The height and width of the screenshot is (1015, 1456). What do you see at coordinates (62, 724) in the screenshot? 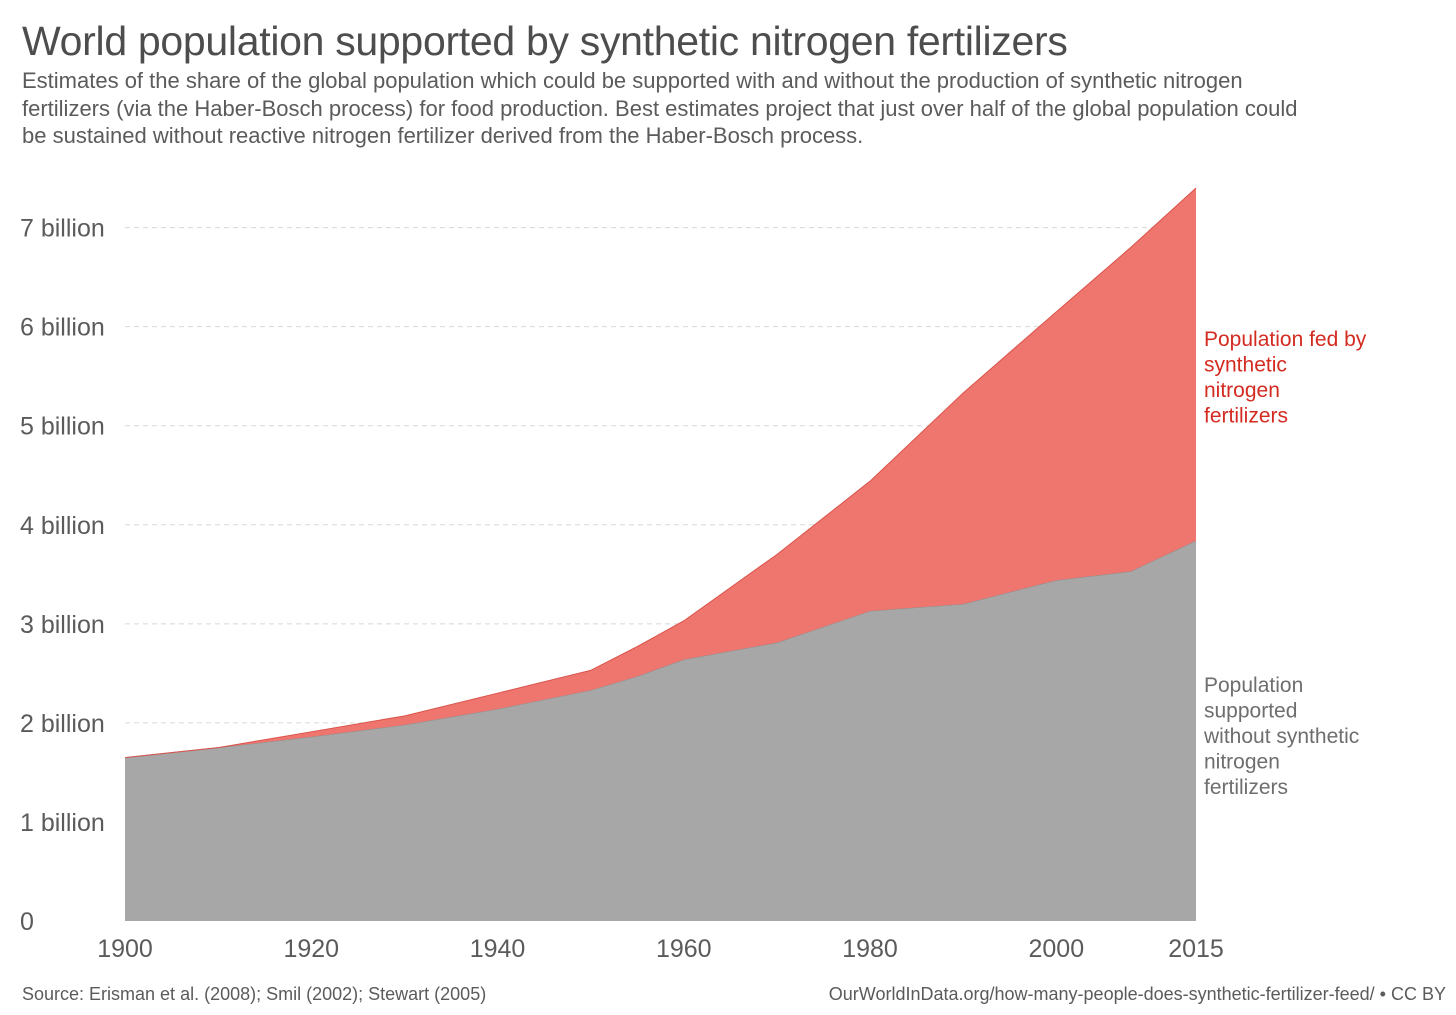
I see `y-tick-label-2: 2 billion` at bounding box center [62, 724].